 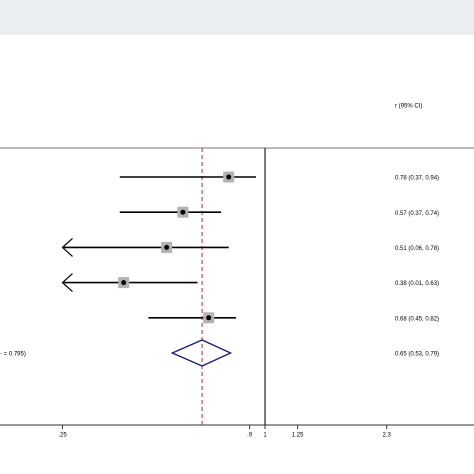 I want to click on estimate-label: 0.68 (0.45, 0.82), so click(x=417, y=319).